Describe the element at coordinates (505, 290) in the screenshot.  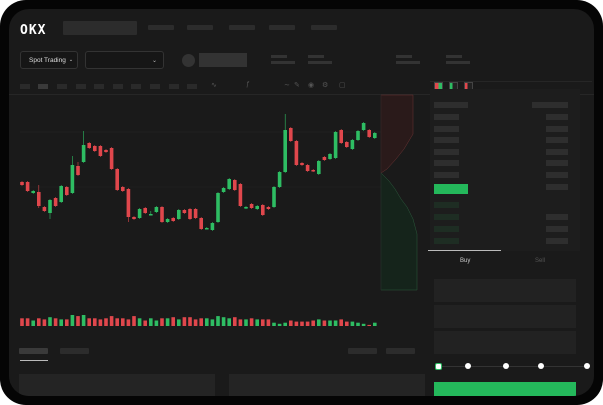
I see `price-input` at that location.